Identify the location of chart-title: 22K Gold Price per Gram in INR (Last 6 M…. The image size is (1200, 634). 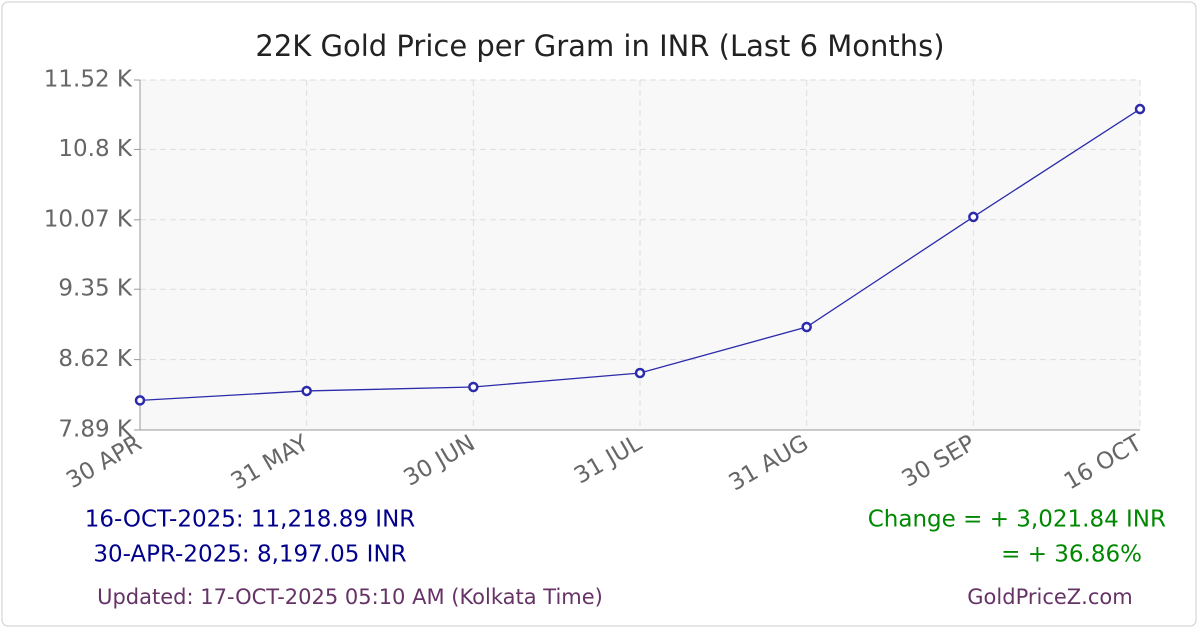
(599, 46).